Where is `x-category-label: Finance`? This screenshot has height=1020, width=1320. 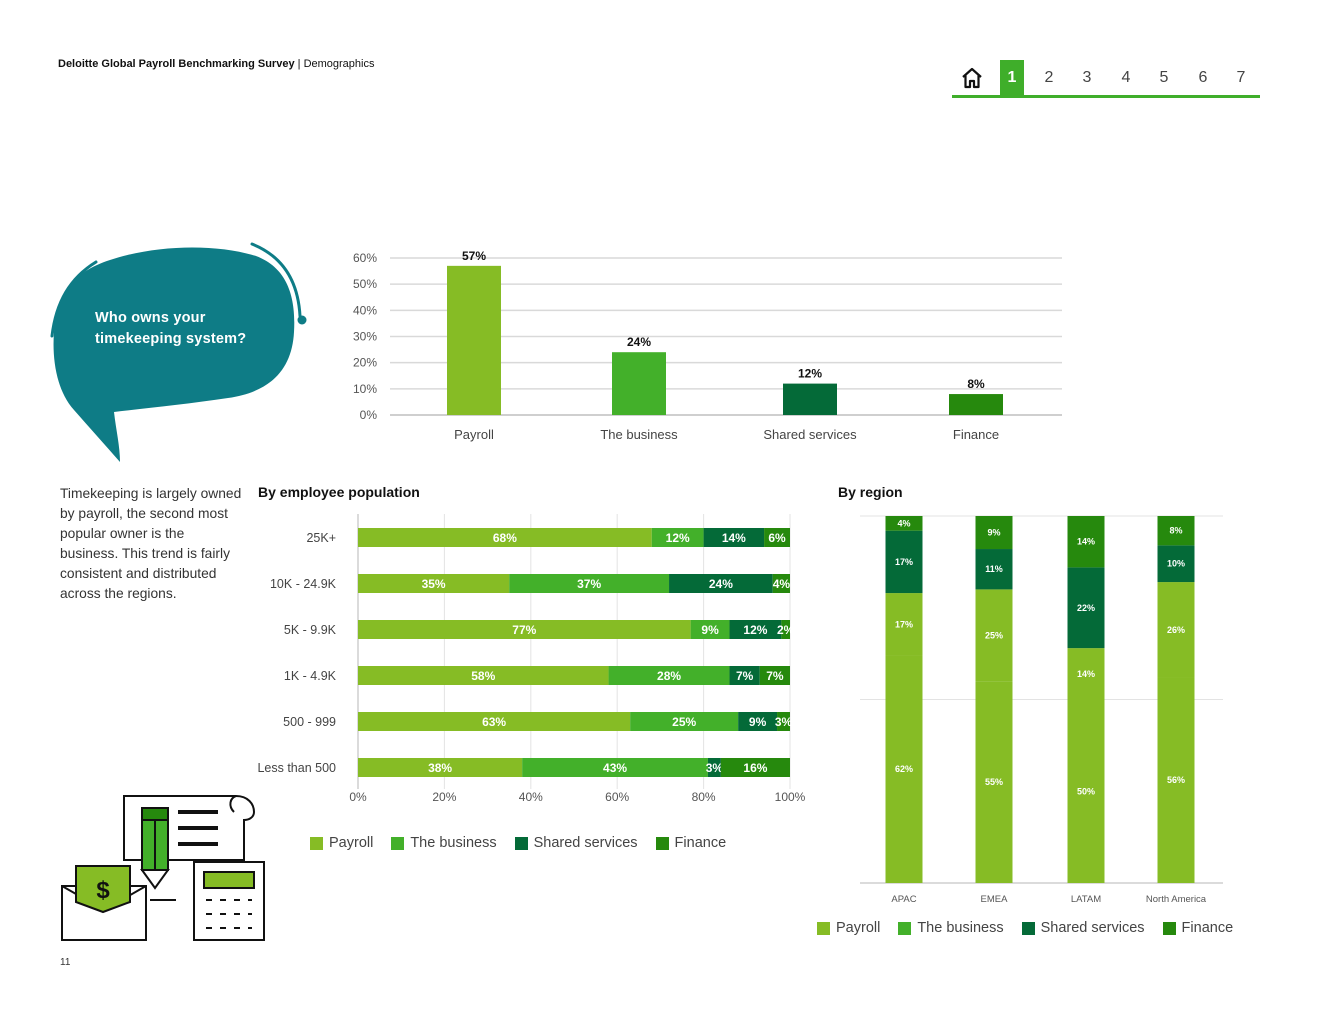
x-category-label: Finance is located at coordinates (976, 434).